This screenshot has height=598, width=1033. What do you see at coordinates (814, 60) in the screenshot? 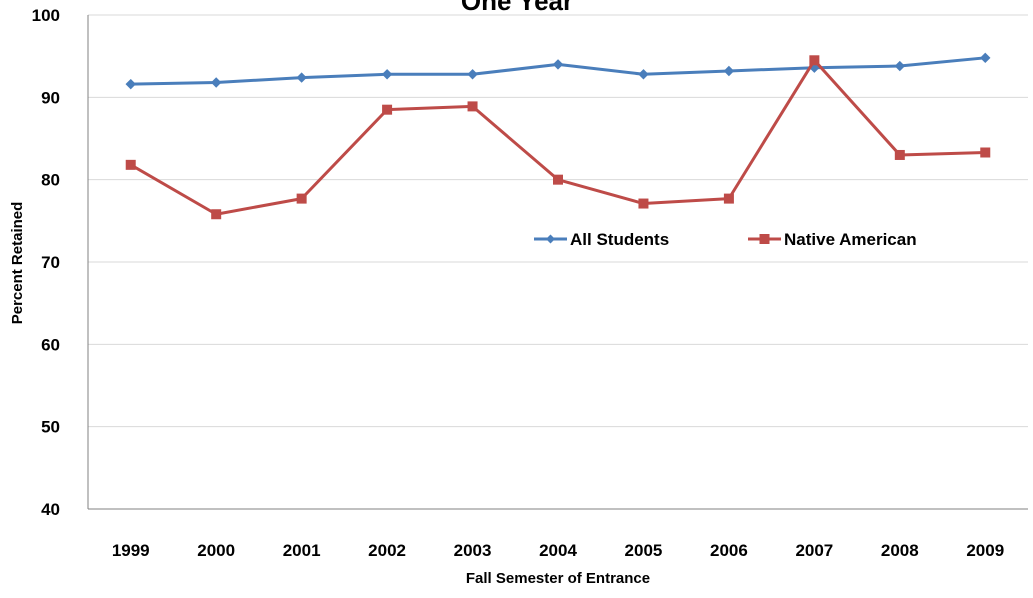
I see `data-point-native-american-2007` at bounding box center [814, 60].